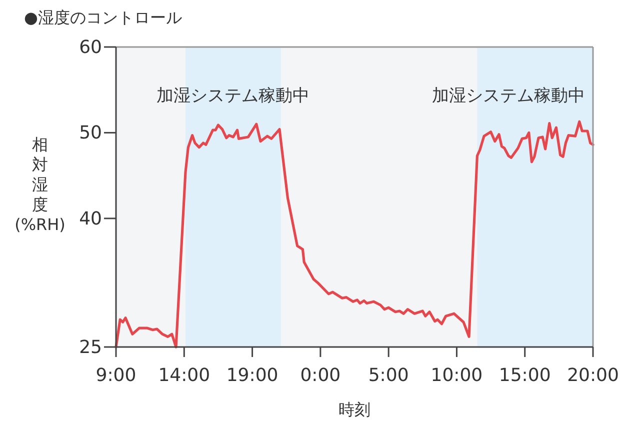 The image size is (624, 422). Describe the element at coordinates (116, 375) in the screenshot. I see `x-tick-label: 9:00` at that location.